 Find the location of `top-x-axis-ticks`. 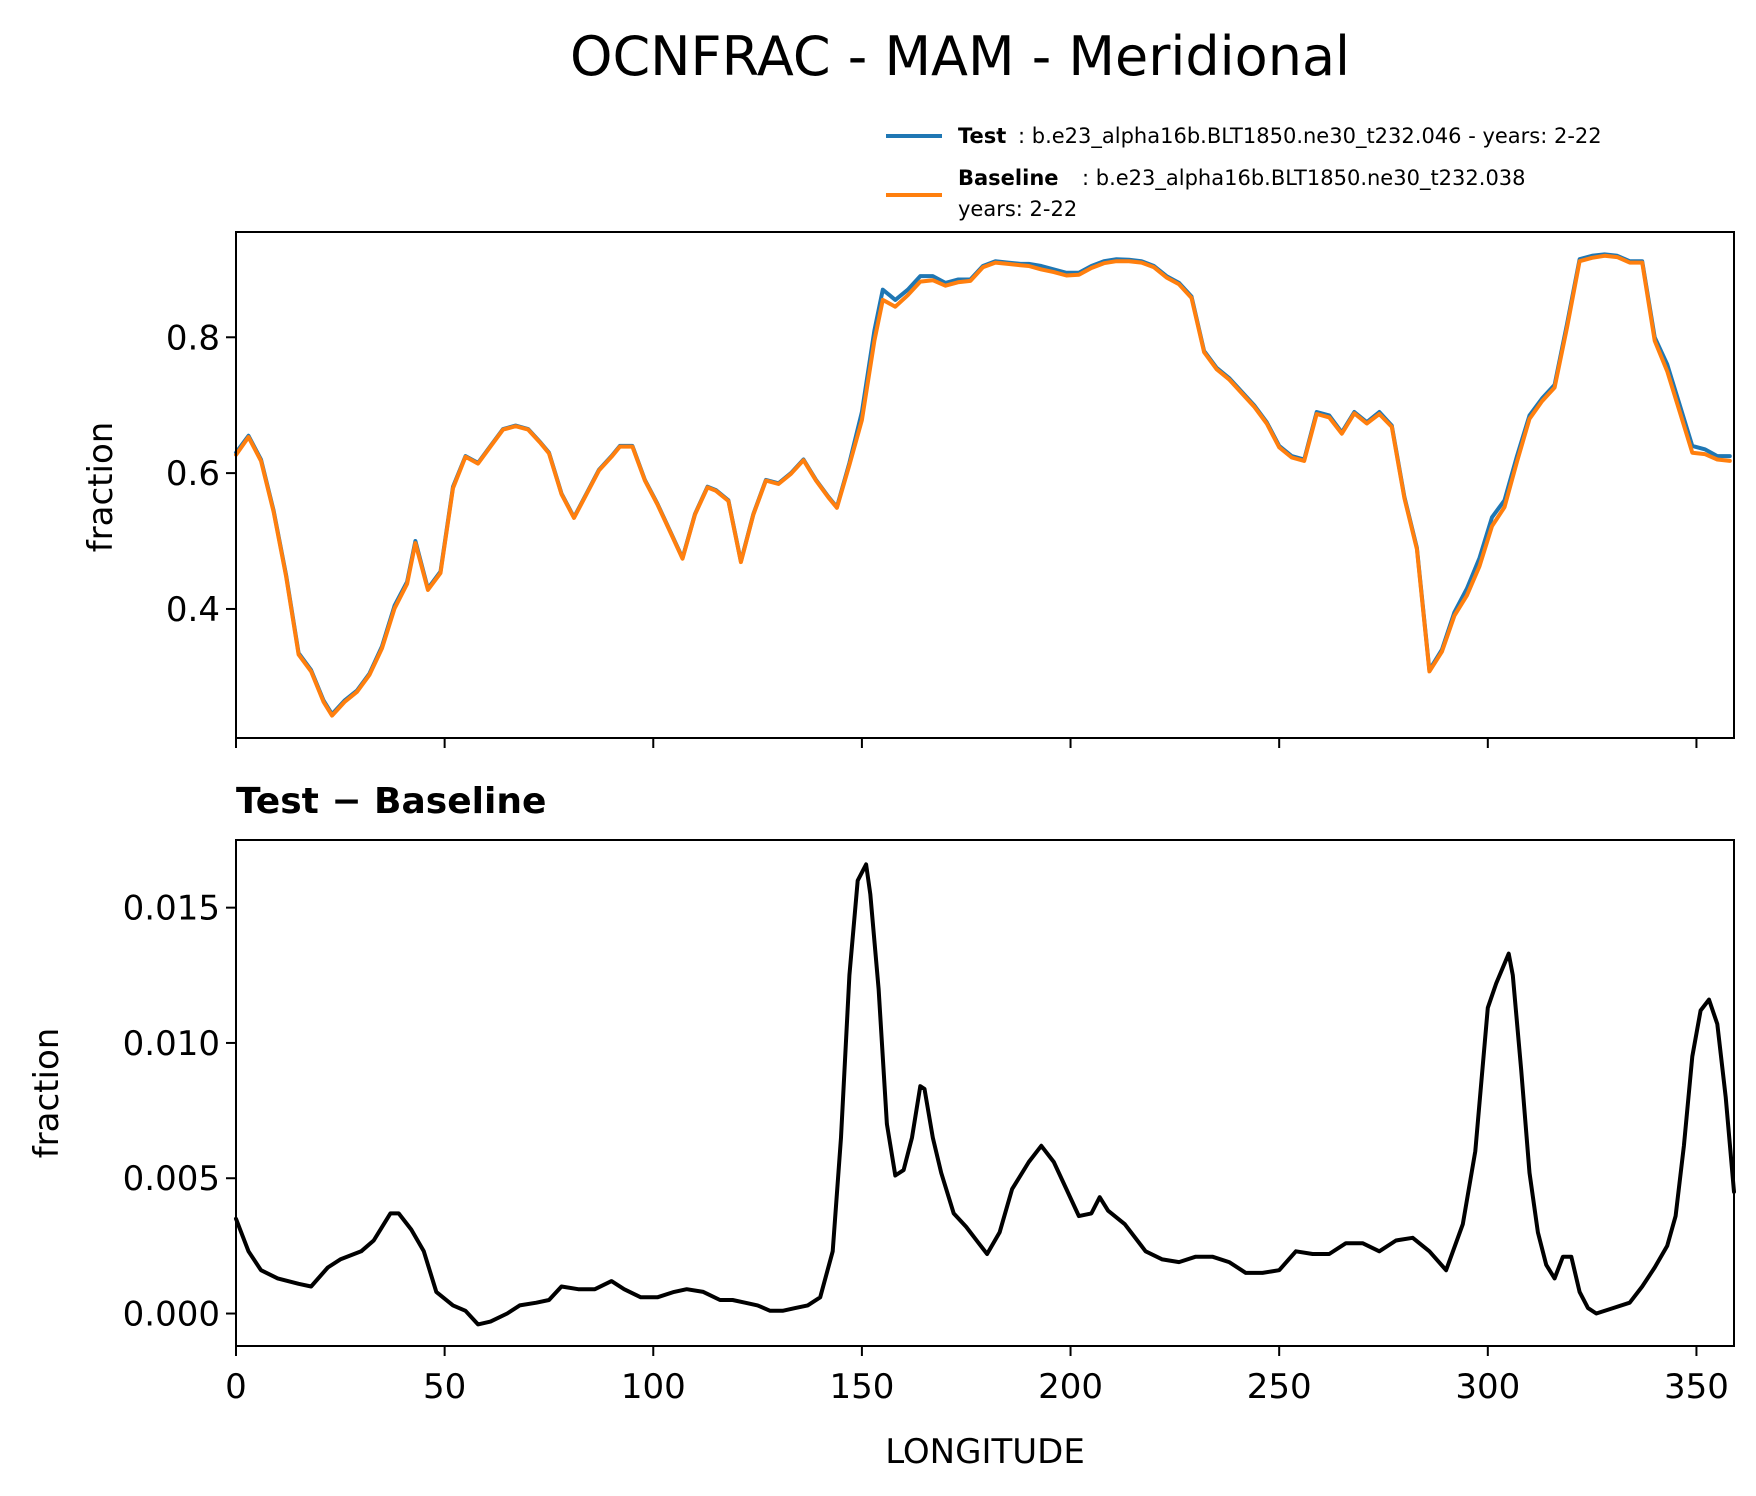

top-x-axis-ticks is located at coordinates (966, 743).